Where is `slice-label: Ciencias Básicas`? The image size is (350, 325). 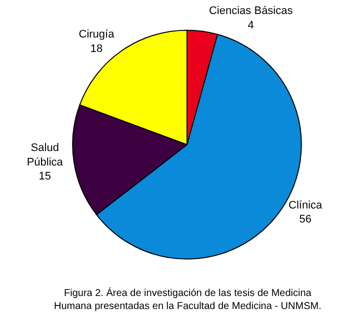
slice-label: Ciencias Básicas is located at coordinates (251, 11).